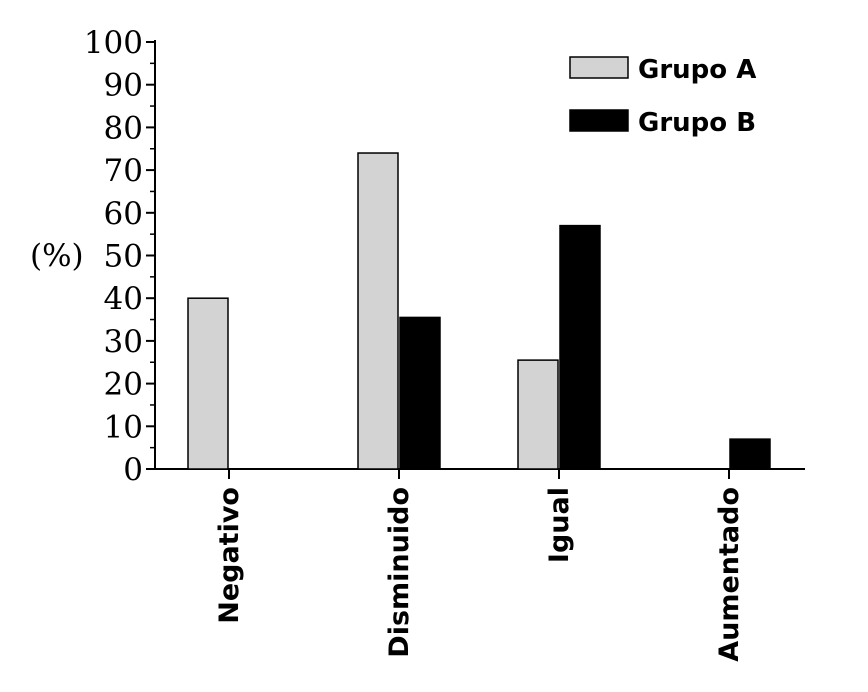 The width and height of the screenshot is (868, 692). What do you see at coordinates (599, 120) in the screenshot?
I see `legend-swatch-grupo-b` at bounding box center [599, 120].